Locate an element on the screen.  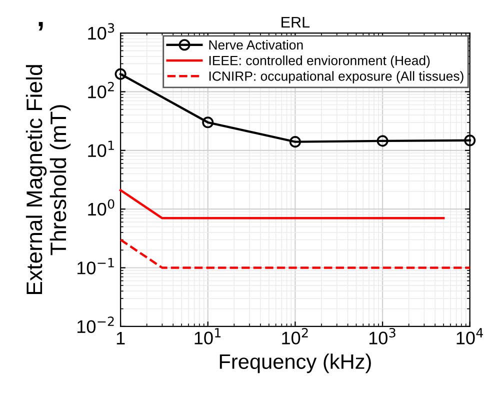
y-tick-label: 10$^{1}$ is located at coordinates (101, 148).